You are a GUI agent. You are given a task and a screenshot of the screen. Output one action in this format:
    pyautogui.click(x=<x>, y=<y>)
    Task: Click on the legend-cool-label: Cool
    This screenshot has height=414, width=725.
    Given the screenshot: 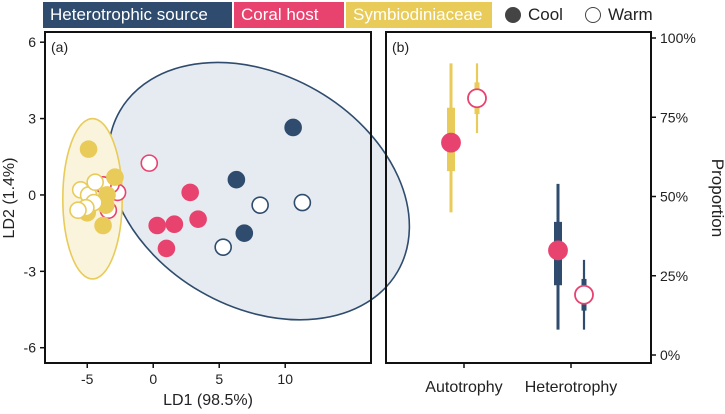 What is the action you would take?
    pyautogui.click(x=545, y=14)
    